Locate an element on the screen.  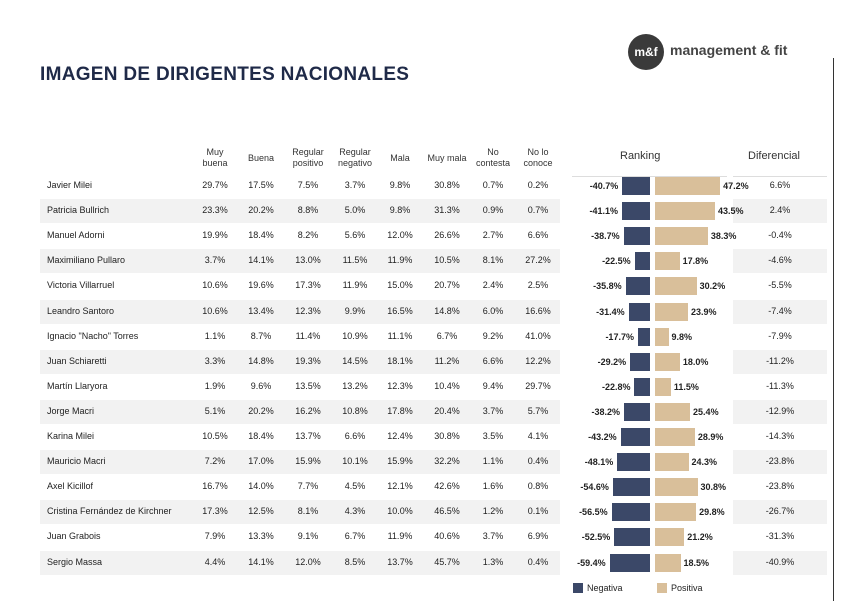
value-label: 25.4% is located at coordinates (706, 411).